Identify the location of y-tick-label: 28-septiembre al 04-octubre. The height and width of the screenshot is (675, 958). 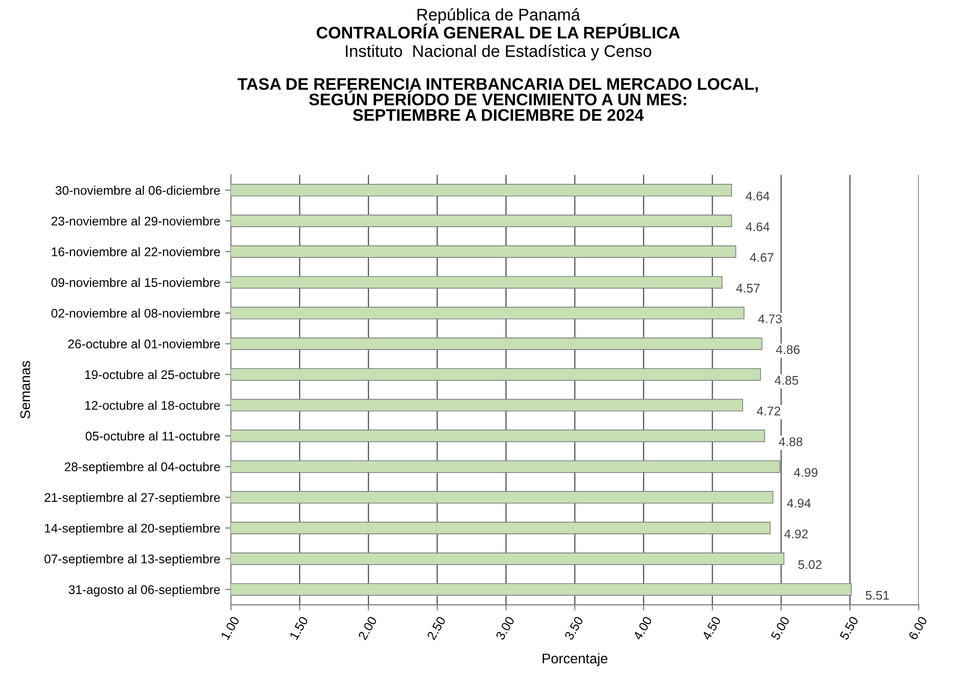
(142, 468).